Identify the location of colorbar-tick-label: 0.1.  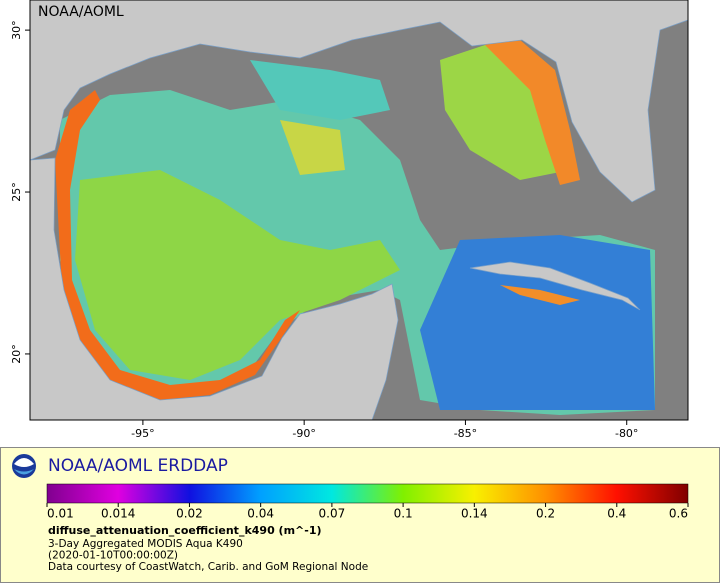
(403, 514).